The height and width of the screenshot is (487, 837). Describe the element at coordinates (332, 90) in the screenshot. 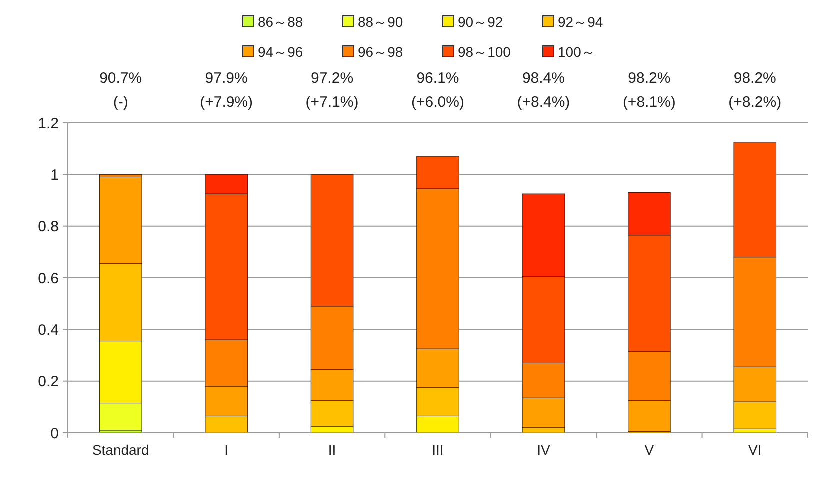

I see `text: 97.2% (+7.1%)` at that location.